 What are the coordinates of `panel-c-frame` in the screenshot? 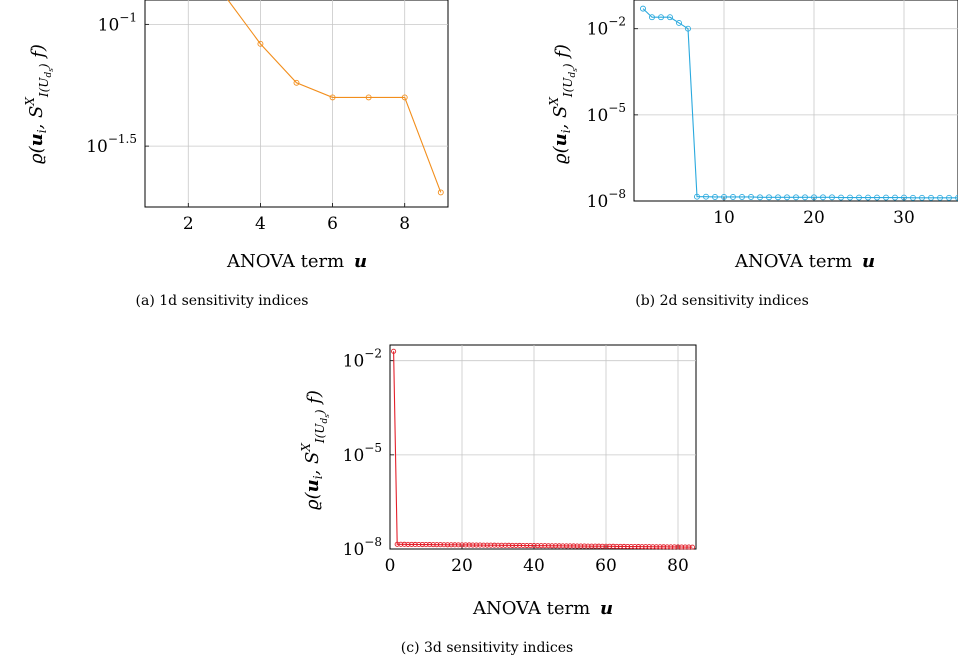 It's located at (543, 447).